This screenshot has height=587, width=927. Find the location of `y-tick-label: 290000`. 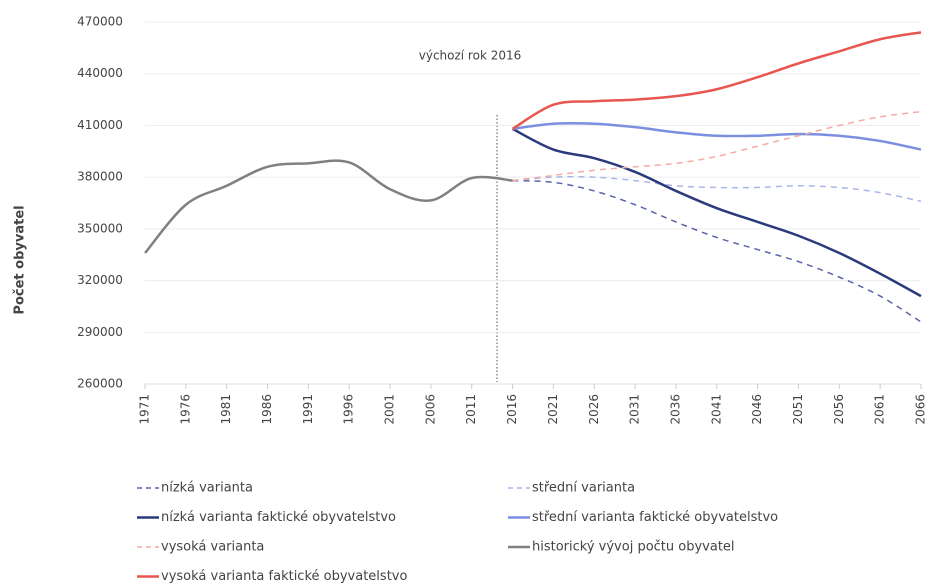

y-tick-label: 290000 is located at coordinates (100, 332).